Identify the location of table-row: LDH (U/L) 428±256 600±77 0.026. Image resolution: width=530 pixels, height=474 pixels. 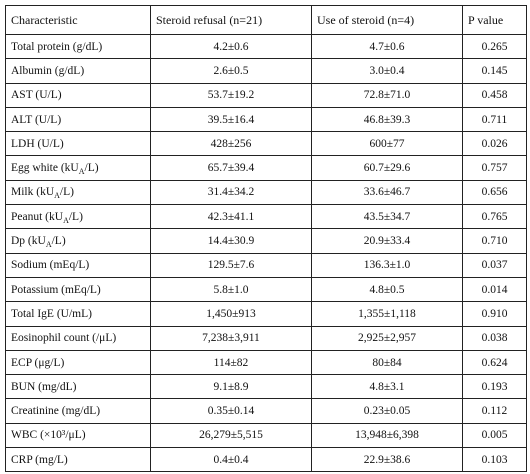
(266, 144).